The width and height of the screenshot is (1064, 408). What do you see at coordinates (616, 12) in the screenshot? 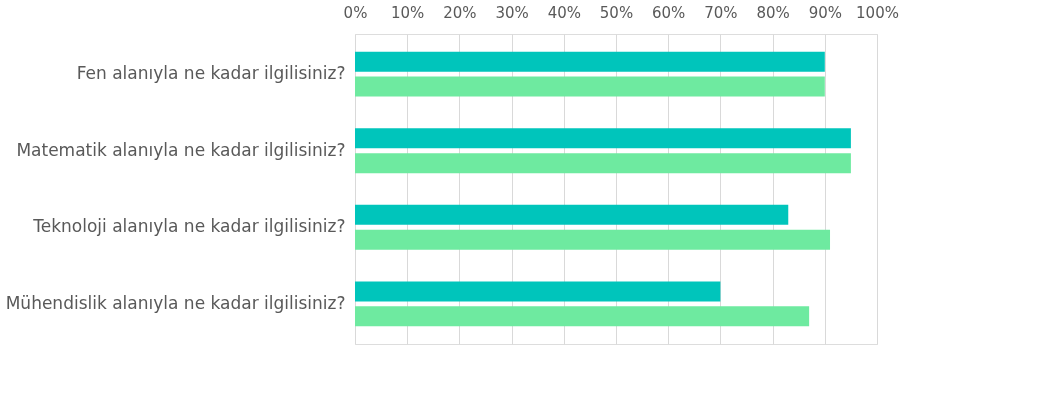
I see `x-tick-label: 50%` at bounding box center [616, 12].